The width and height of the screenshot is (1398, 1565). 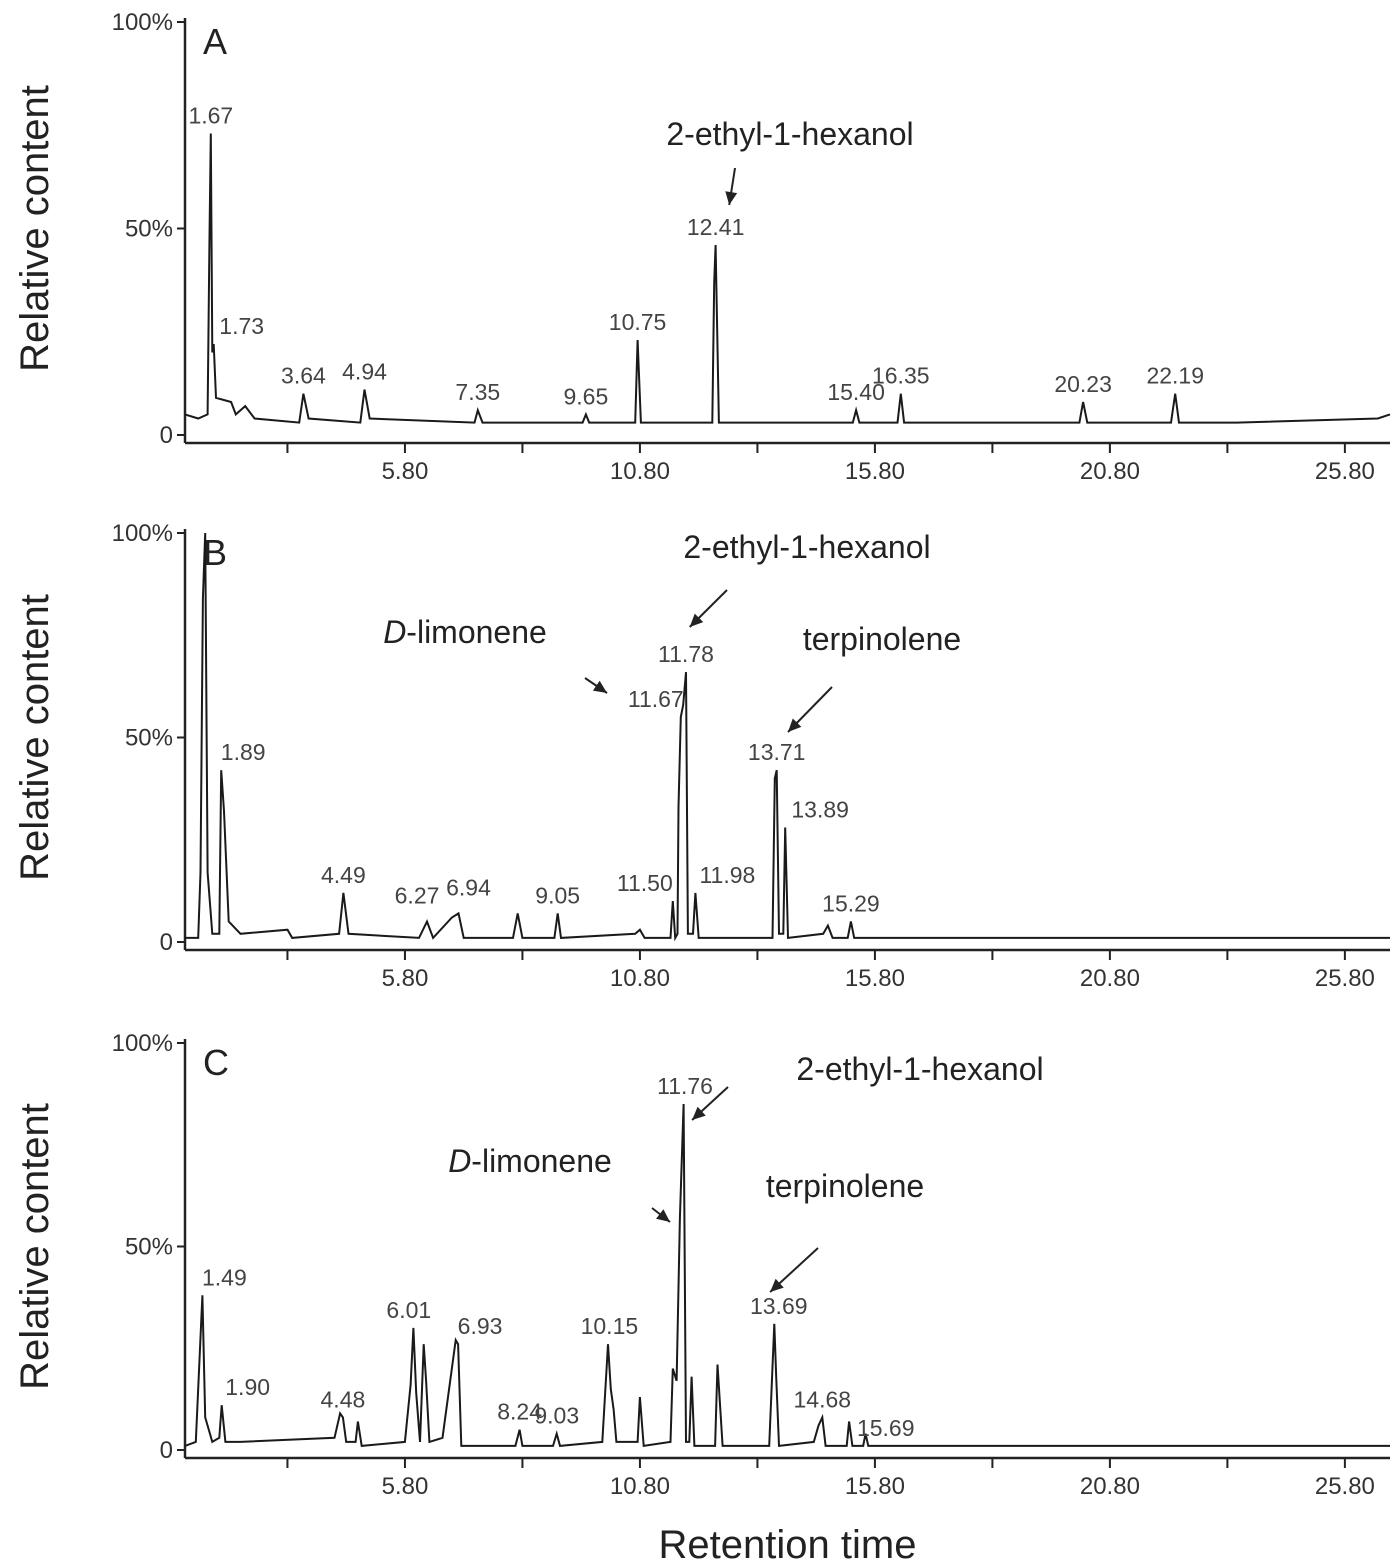 What do you see at coordinates (645, 883) in the screenshot?
I see `peak-label: 11.50` at bounding box center [645, 883].